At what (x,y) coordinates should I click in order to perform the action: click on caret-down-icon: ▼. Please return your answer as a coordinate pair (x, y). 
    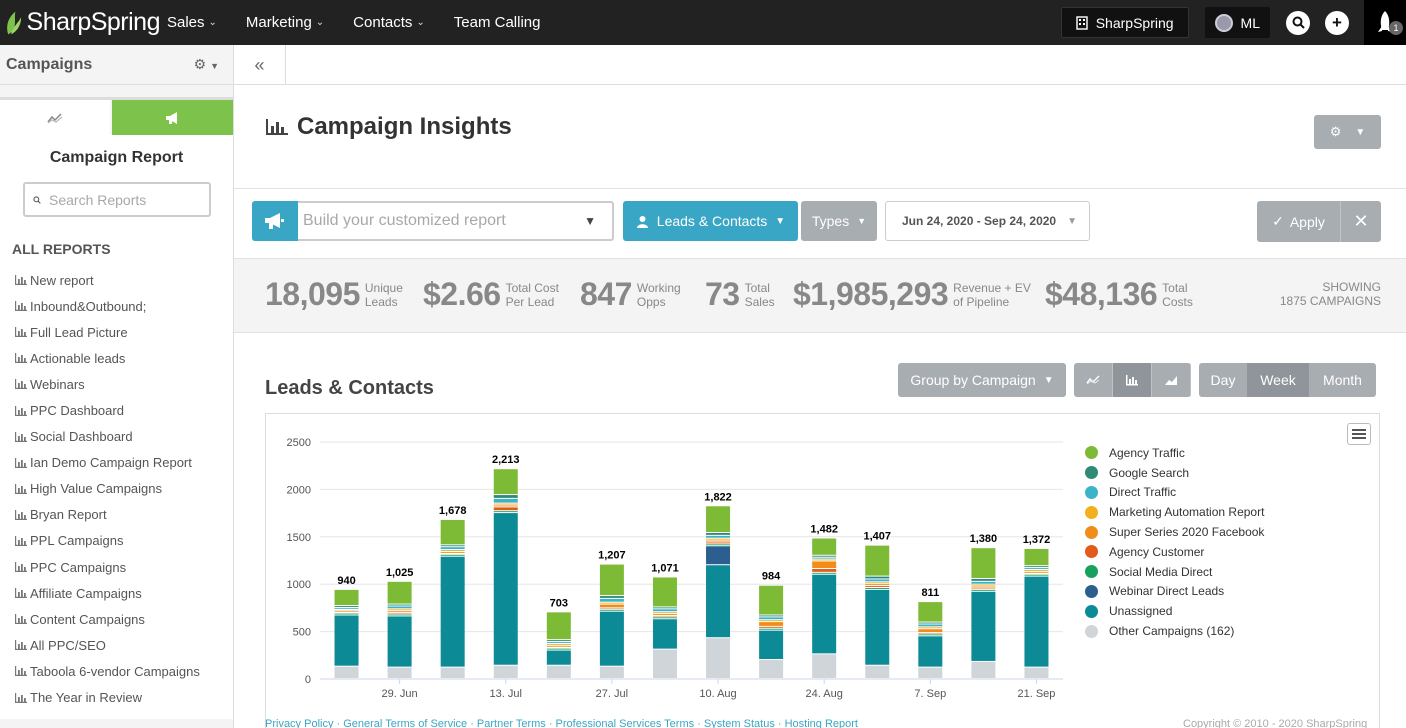
    Looking at the image, I should click on (780, 221).